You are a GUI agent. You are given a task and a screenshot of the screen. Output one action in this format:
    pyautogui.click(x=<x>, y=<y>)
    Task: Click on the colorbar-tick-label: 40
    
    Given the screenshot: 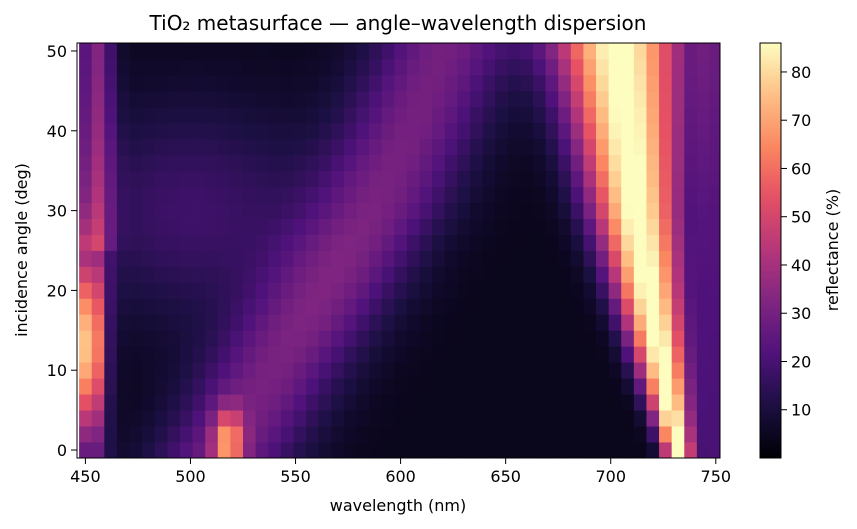 What is the action you would take?
    pyautogui.click(x=801, y=265)
    